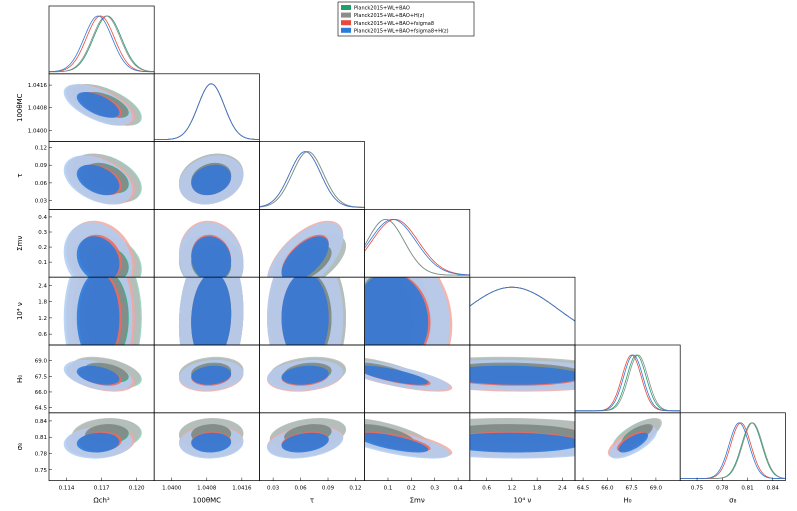 The image size is (797, 511). I want to click on panel-tau-tau, so click(312, 175).